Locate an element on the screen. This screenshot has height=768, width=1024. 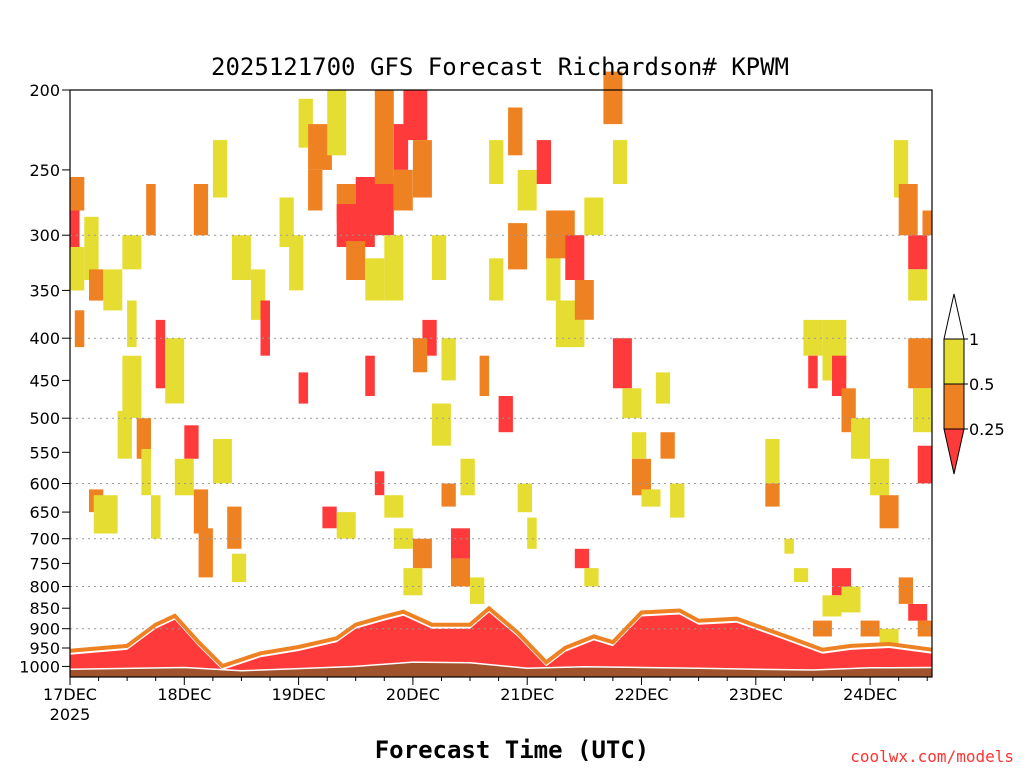
y-tick-label: 400 is located at coordinates (44, 338).